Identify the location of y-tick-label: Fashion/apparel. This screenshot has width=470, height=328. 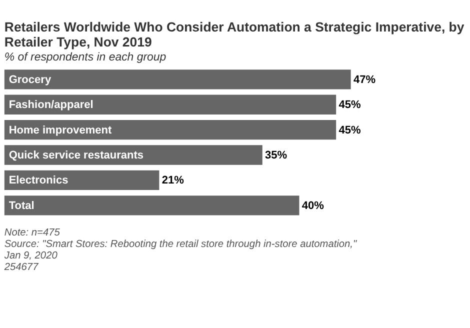
(51, 105).